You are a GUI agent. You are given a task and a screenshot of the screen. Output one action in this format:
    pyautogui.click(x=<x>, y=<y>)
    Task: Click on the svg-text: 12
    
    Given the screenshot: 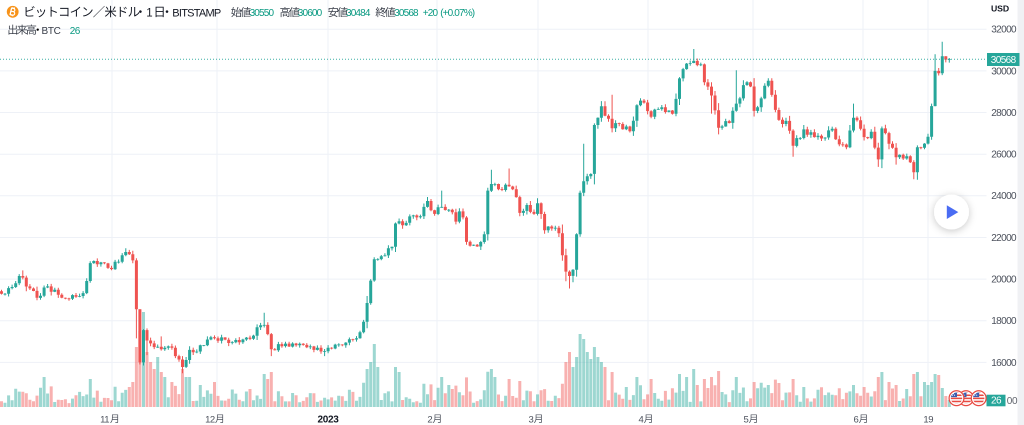 What is the action you would take?
    pyautogui.click(x=210, y=419)
    